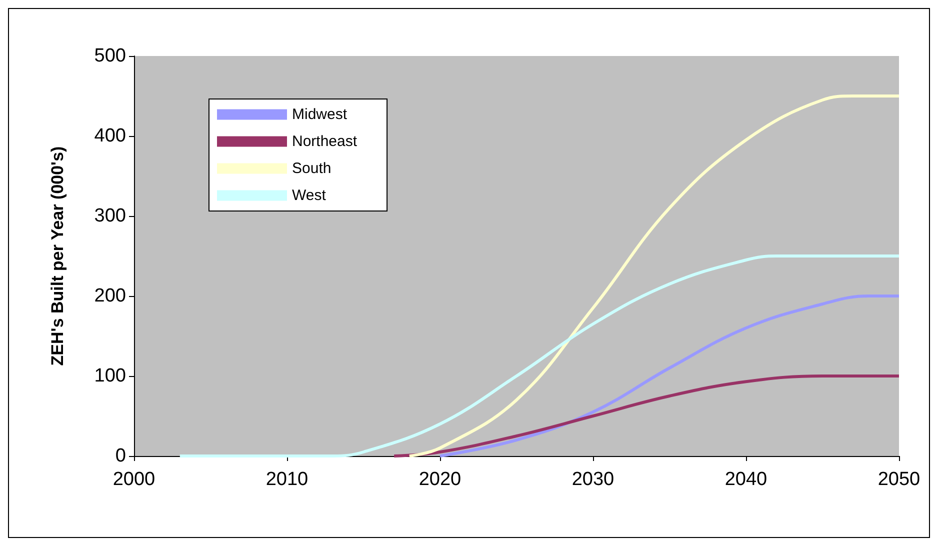  What do you see at coordinates (312, 168) in the screenshot?
I see `legend-label: South` at bounding box center [312, 168].